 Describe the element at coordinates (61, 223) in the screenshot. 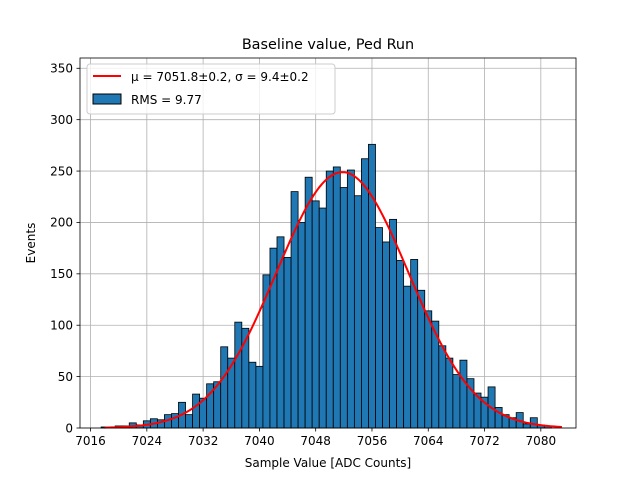

I see `y-tick-label: 200` at that location.